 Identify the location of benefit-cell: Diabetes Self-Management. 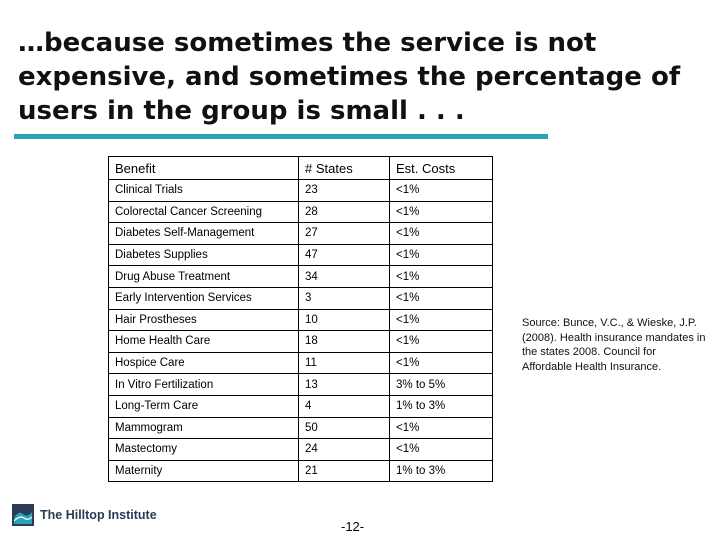
(203, 233).